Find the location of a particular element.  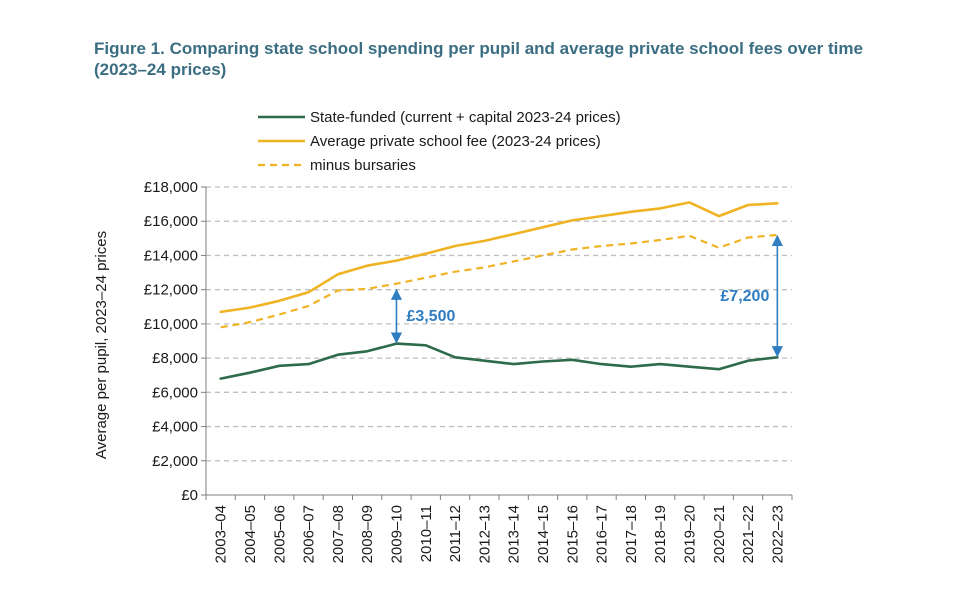

x-tick-label: 2015–16 is located at coordinates (572, 534).